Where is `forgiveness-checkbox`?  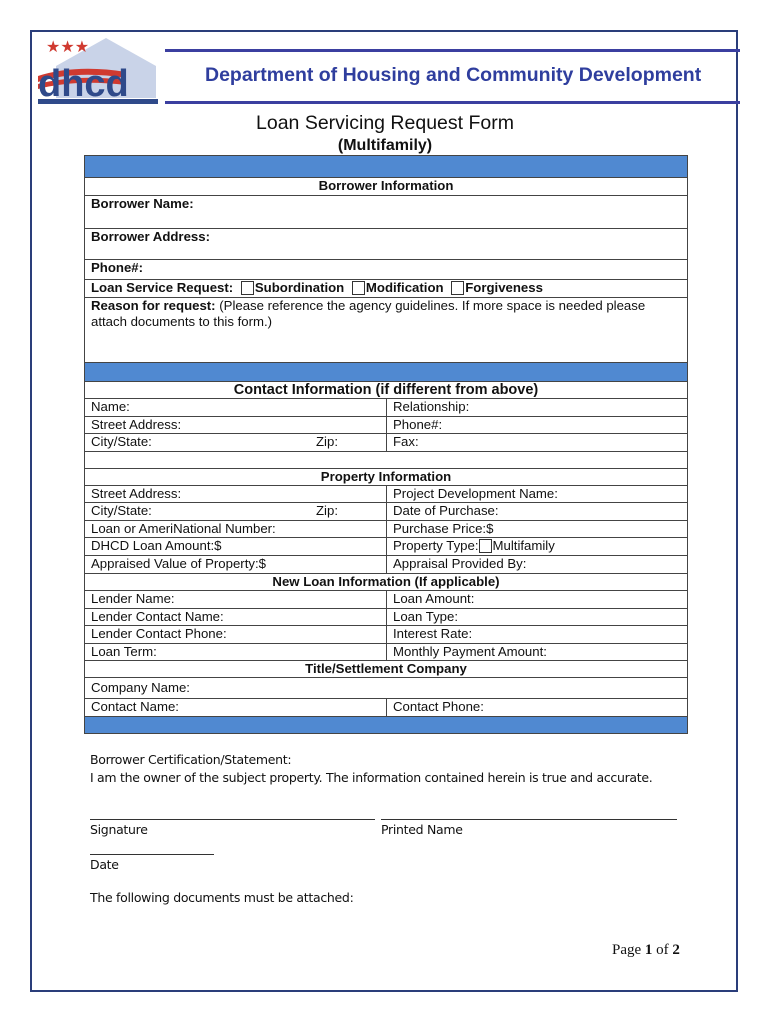
forgiveness-checkbox is located at coordinates (458, 288).